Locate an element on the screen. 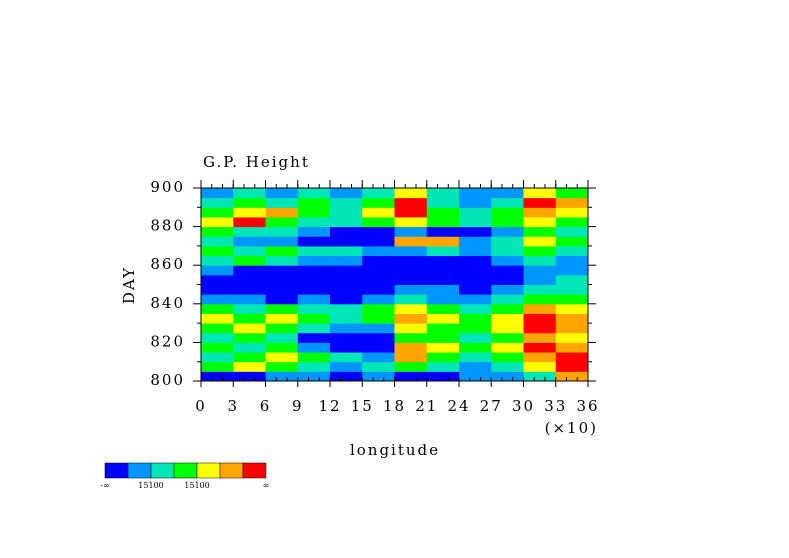 This screenshot has height=558, width=789. x-tick-label: 12 is located at coordinates (329, 406).